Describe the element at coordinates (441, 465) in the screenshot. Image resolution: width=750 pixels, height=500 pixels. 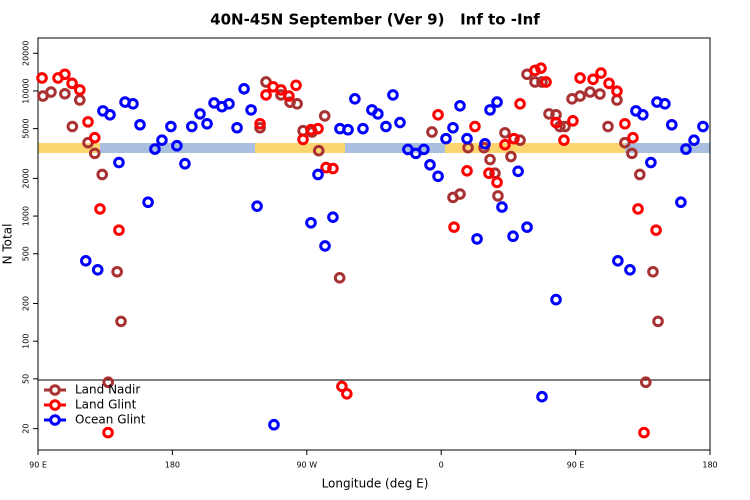
I see `x-tick-label: 0` at that location.